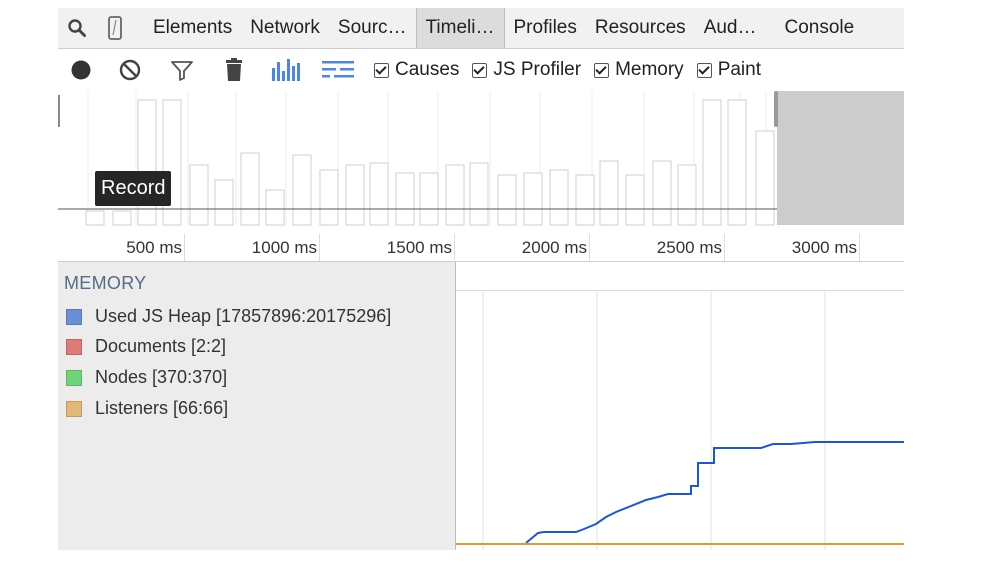 The width and height of the screenshot is (988, 572). I want to click on documents-swatch, so click(74, 346).